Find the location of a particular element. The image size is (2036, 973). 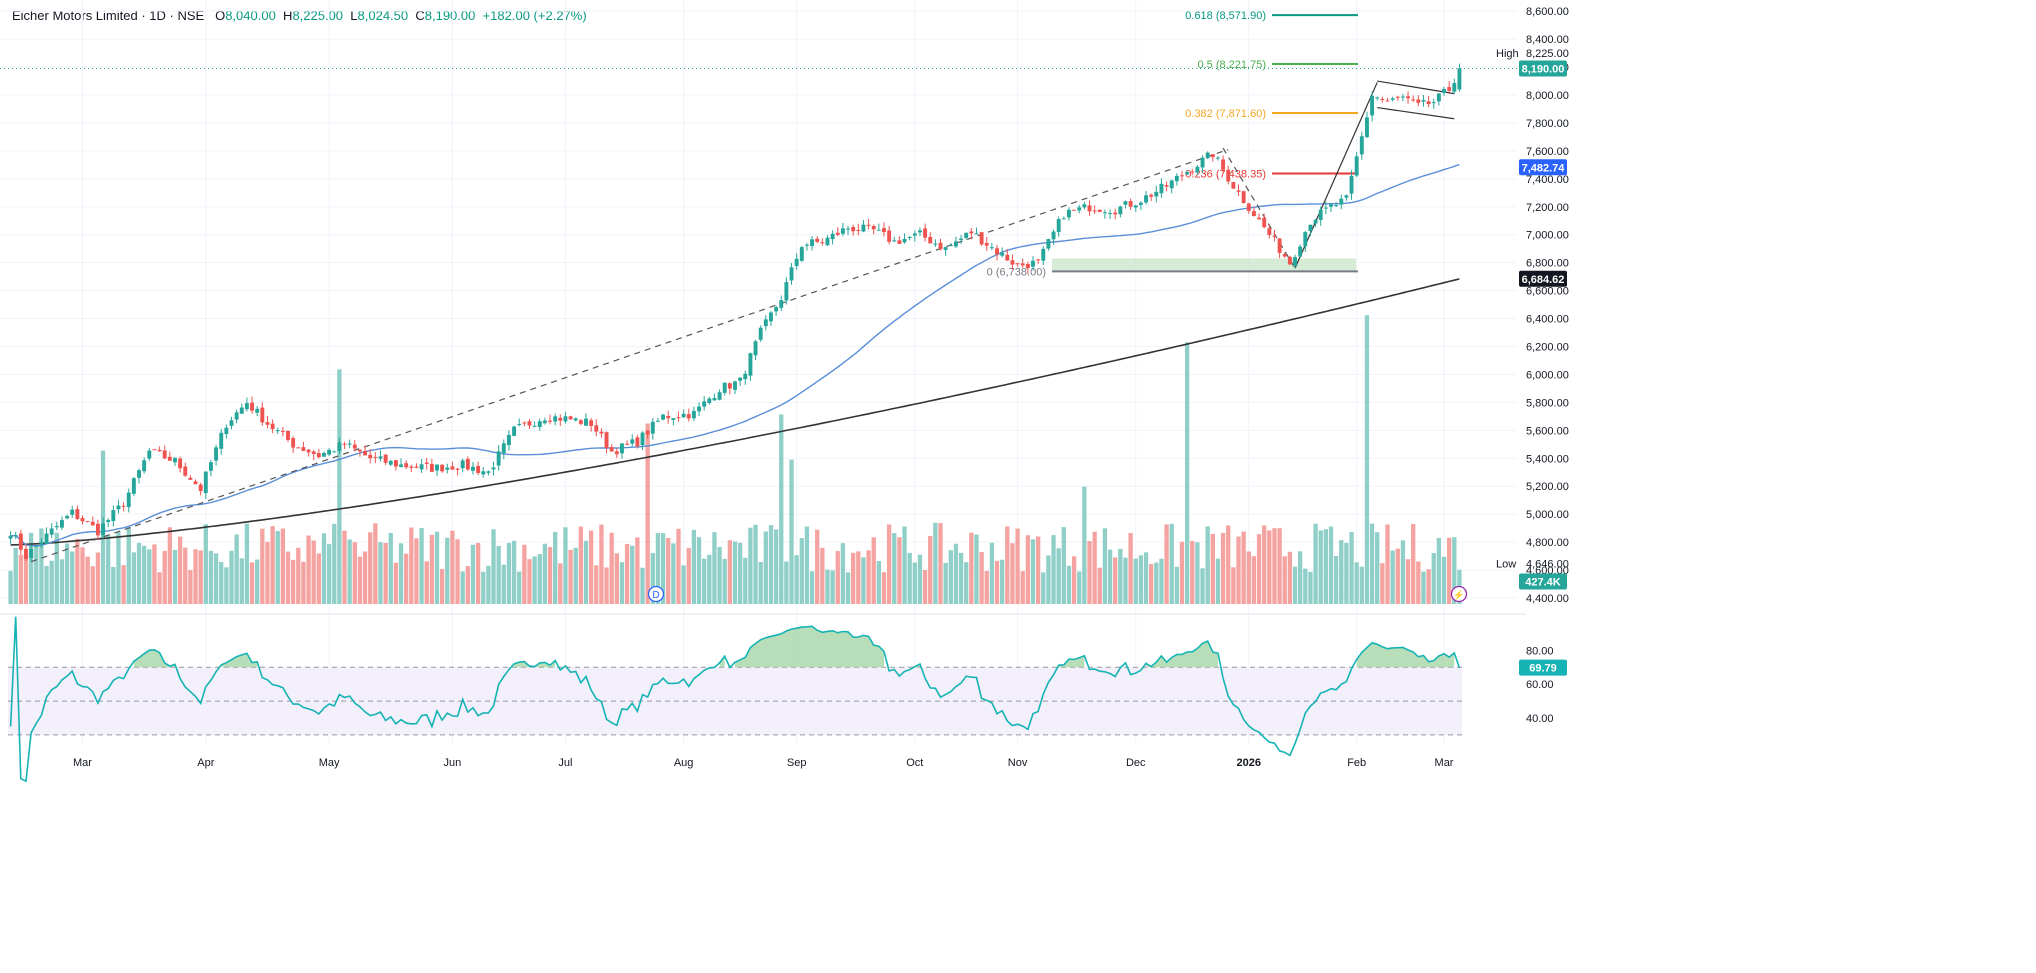

price-axis-tick: 5,400.00 is located at coordinates (1547, 459).